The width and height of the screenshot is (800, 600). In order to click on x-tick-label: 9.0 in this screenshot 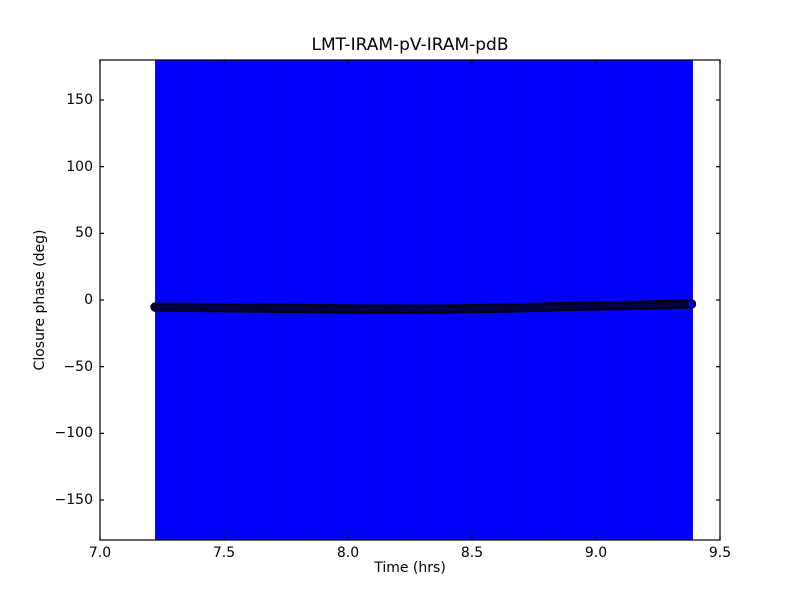, I will do `click(596, 553)`.